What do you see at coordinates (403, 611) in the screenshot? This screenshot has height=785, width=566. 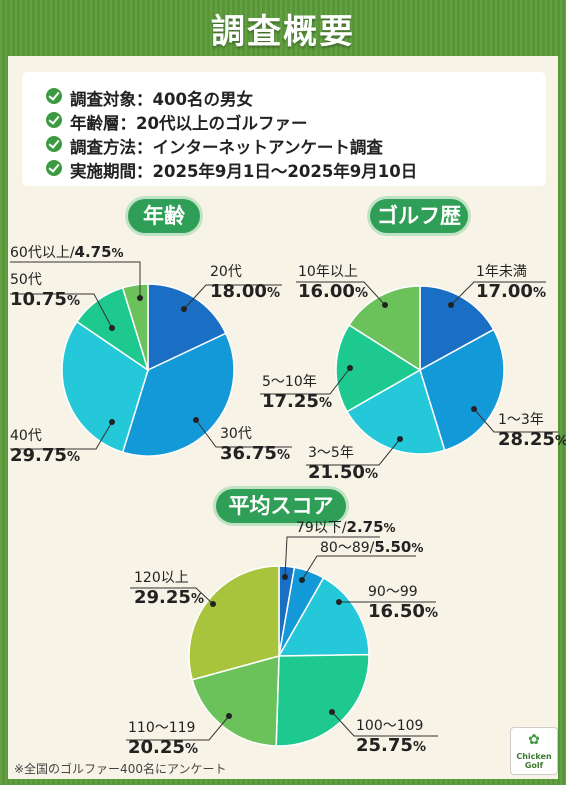 I see `slice-value-label: 16.50%` at bounding box center [403, 611].